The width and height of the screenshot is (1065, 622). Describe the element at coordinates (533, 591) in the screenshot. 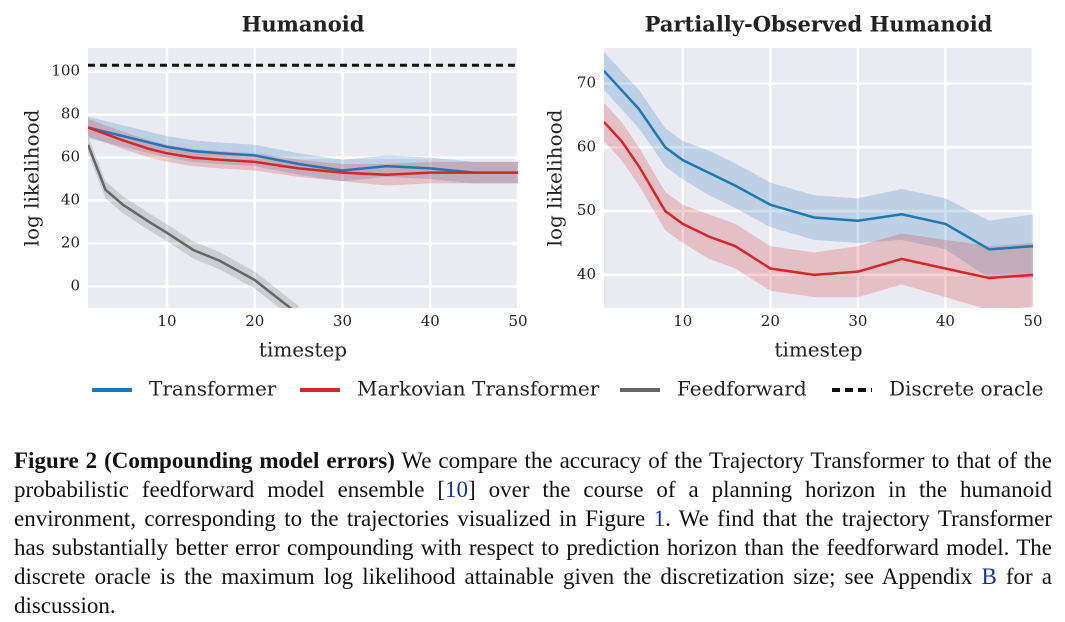

I see `caption-text: for a discussion.` at that location.